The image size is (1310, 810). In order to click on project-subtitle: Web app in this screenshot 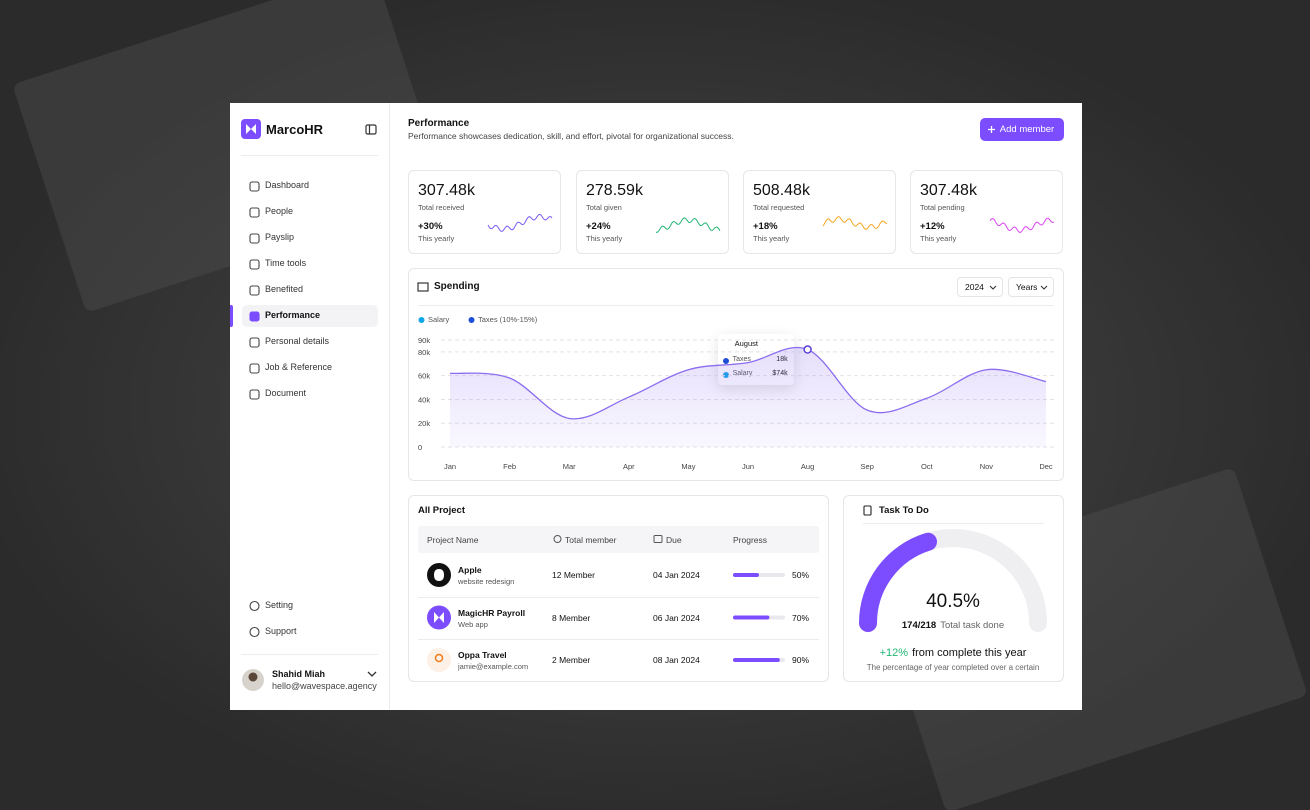, I will do `click(473, 624)`.